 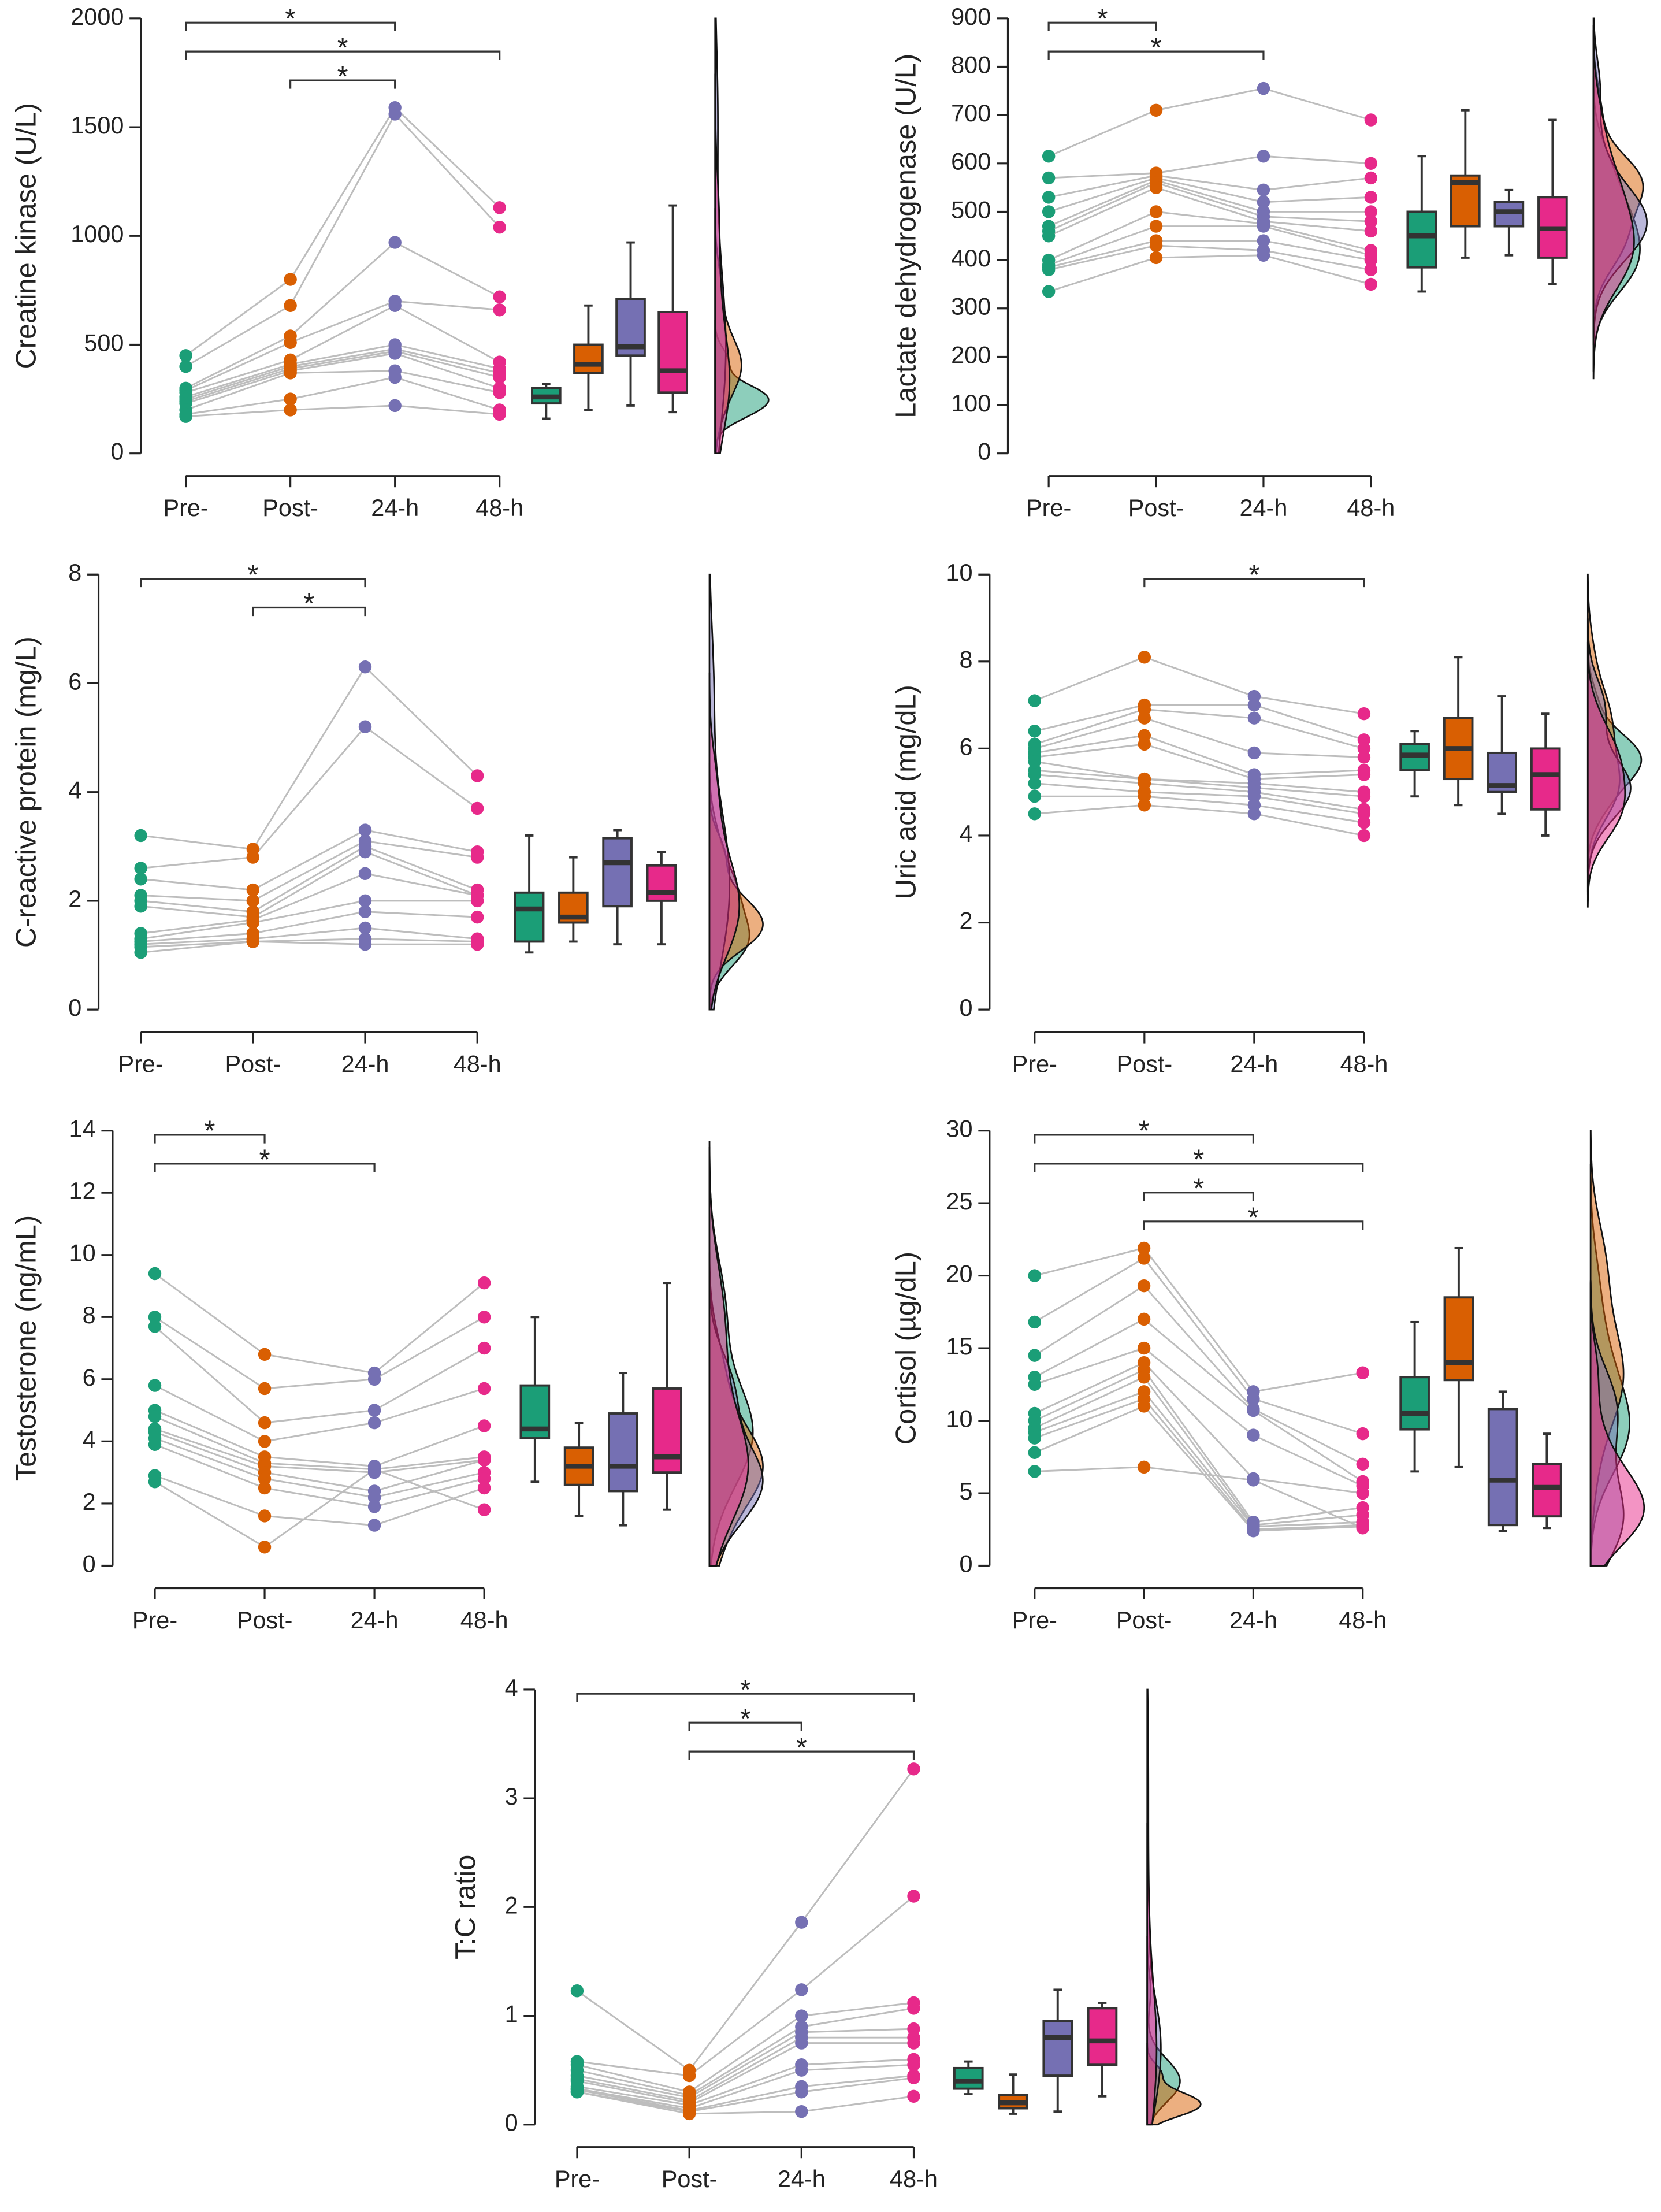 What do you see at coordinates (960, 572) in the screenshot?
I see `y-tick-label: 10` at bounding box center [960, 572].